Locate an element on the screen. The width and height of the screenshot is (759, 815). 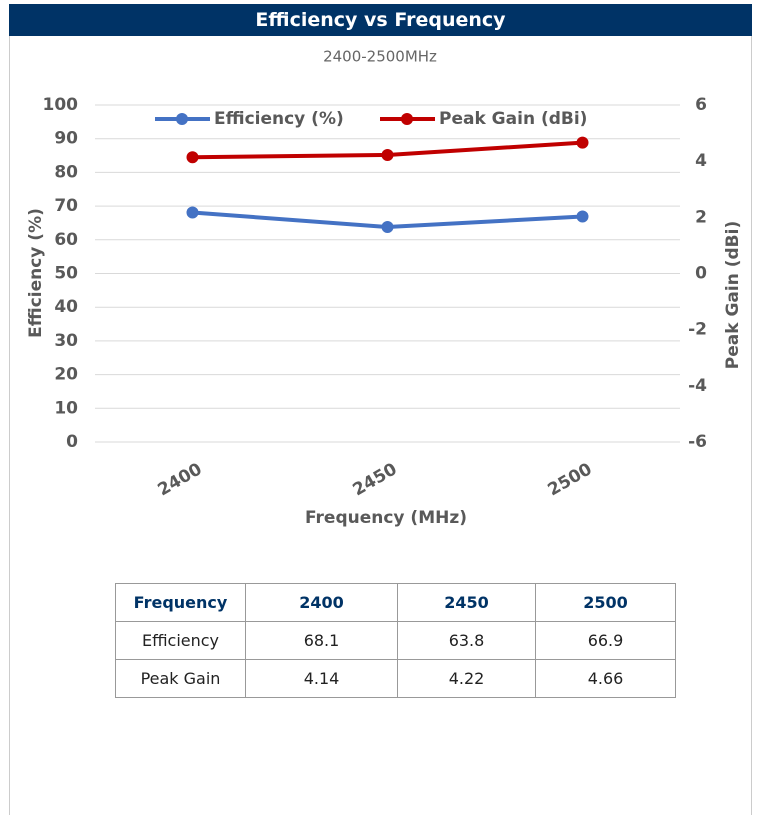
x-tick-label: 2450 is located at coordinates (375, 479).